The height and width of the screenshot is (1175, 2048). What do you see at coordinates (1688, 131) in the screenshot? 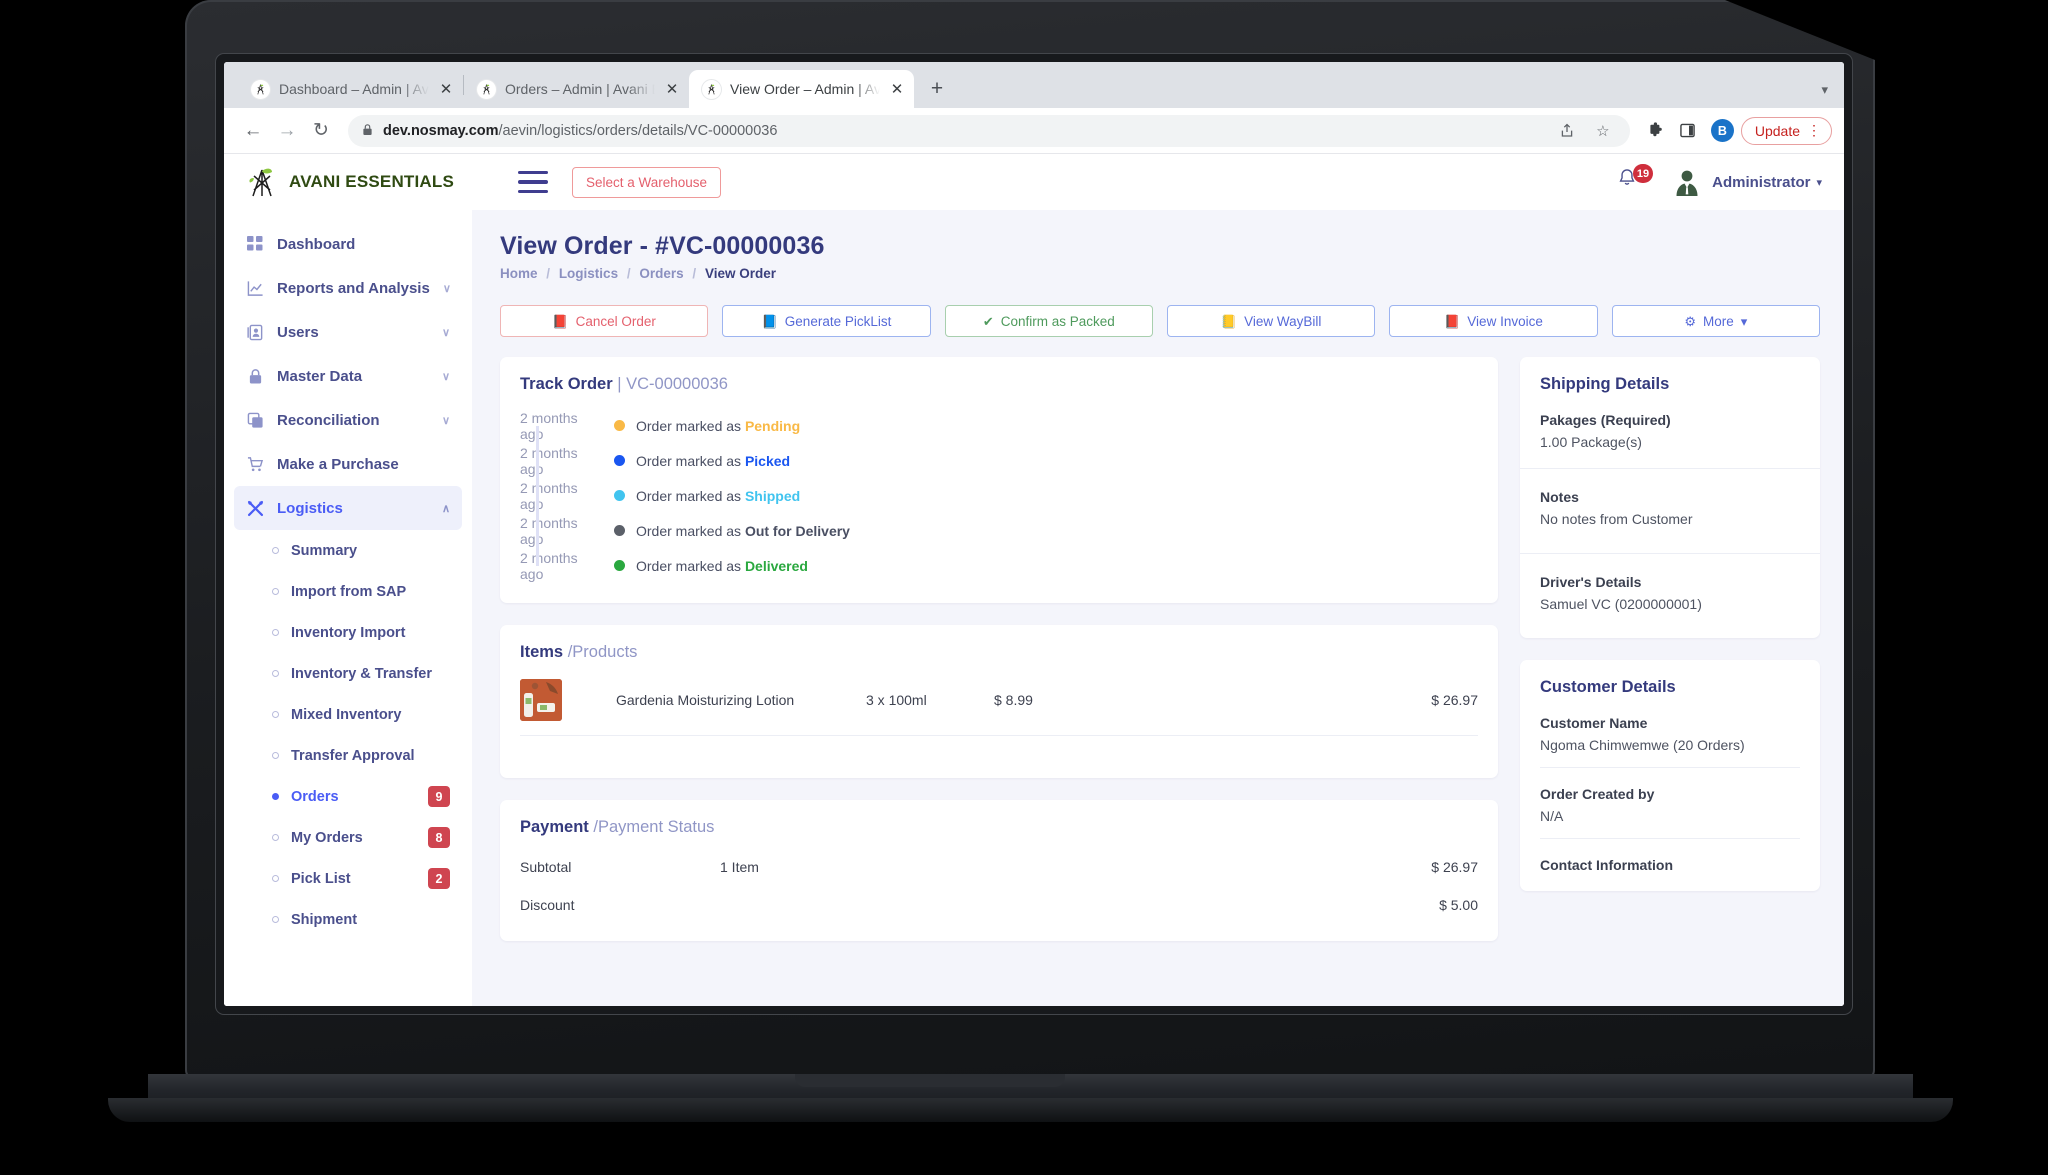
I see `side-panel-icon` at bounding box center [1688, 131].